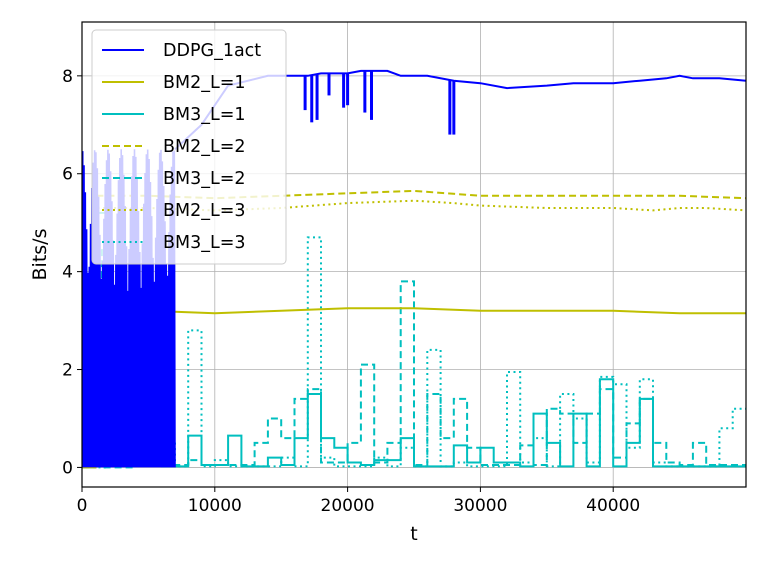 The height and width of the screenshot is (576, 768). Describe the element at coordinates (67, 175) in the screenshot. I see `y-tick-label: 6` at that location.